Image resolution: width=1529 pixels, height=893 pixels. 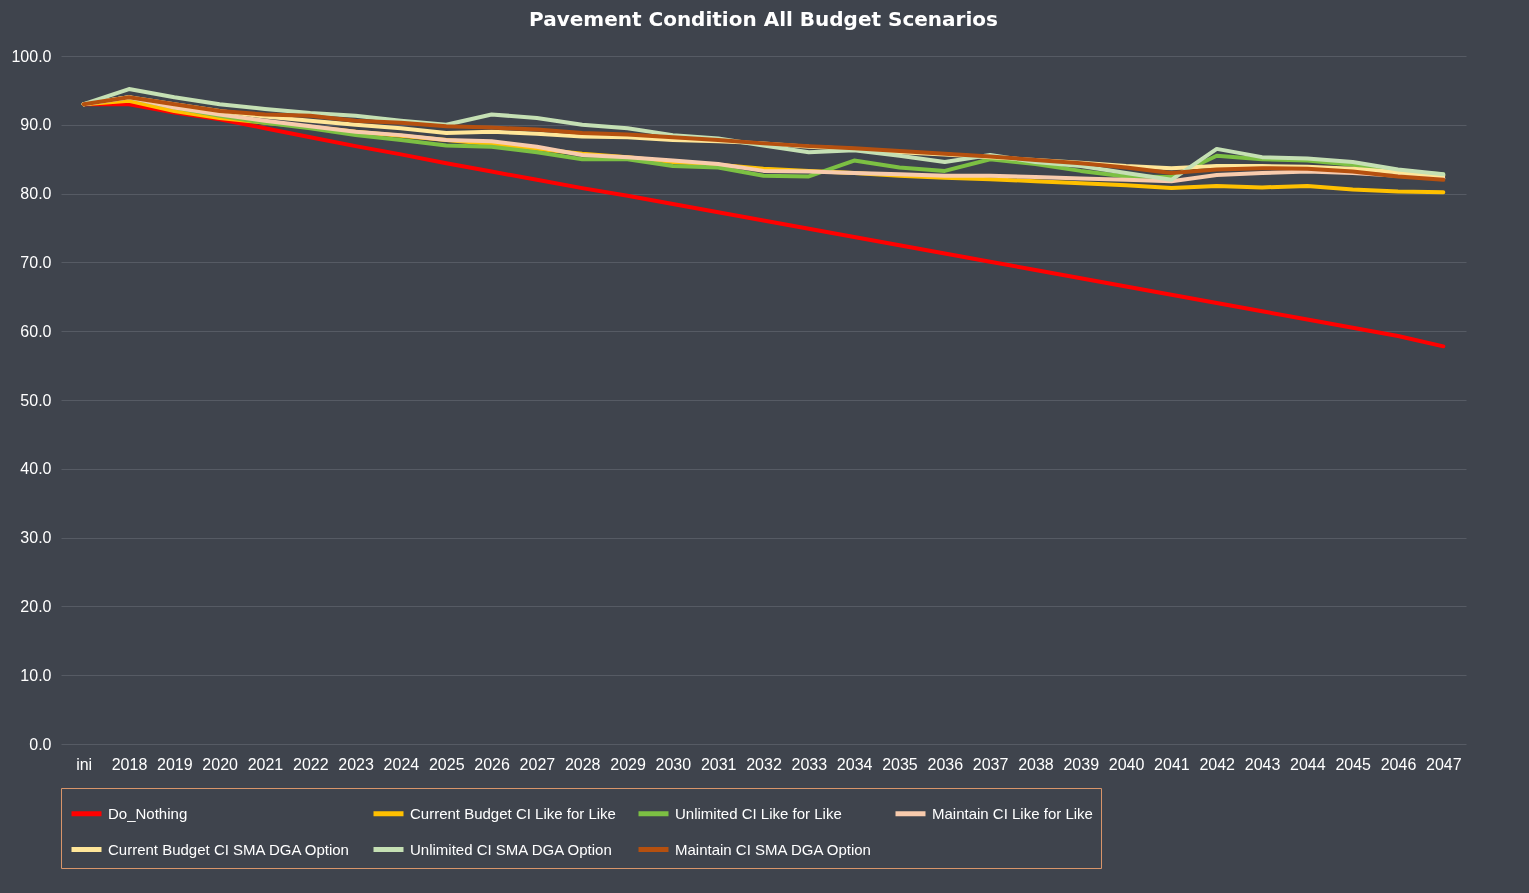 What do you see at coordinates (1012, 813) in the screenshot?
I see `legend-label: Maintain CI Like for Like` at bounding box center [1012, 813].